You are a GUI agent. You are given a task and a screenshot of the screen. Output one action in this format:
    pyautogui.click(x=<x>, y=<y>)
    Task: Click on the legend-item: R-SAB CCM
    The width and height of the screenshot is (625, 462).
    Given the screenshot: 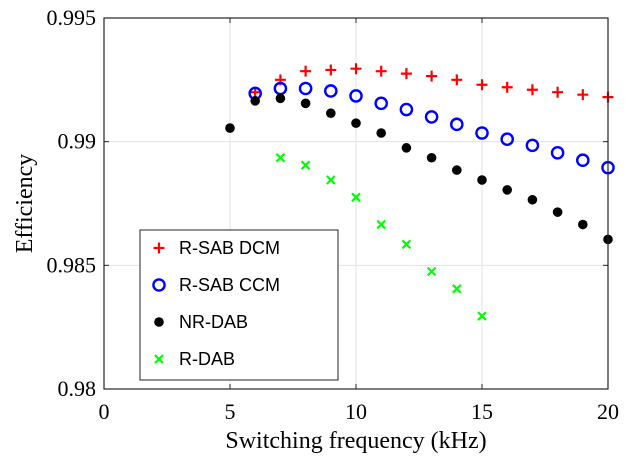 What is the action you would take?
    pyautogui.click(x=216, y=285)
    